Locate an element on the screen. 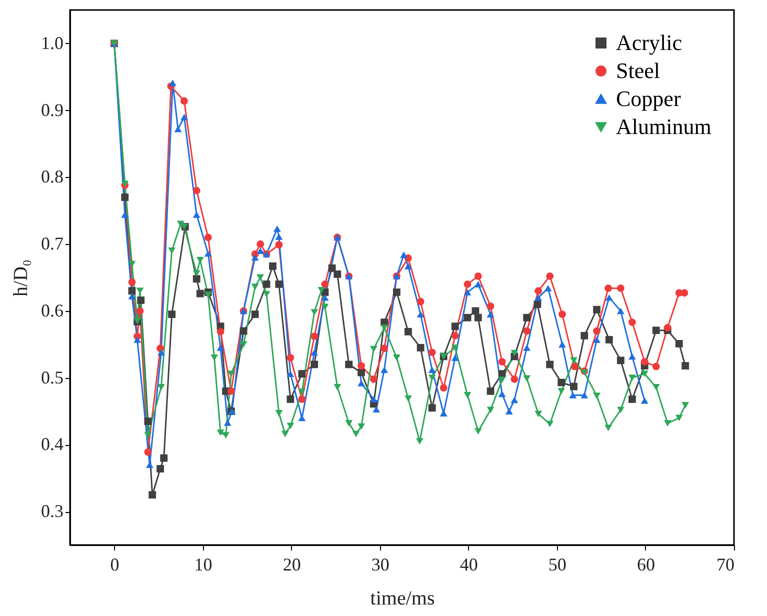 Image resolution: width=767 pixels, height=616 pixels. y-tick-label: 0.8 is located at coordinates (52, 176).